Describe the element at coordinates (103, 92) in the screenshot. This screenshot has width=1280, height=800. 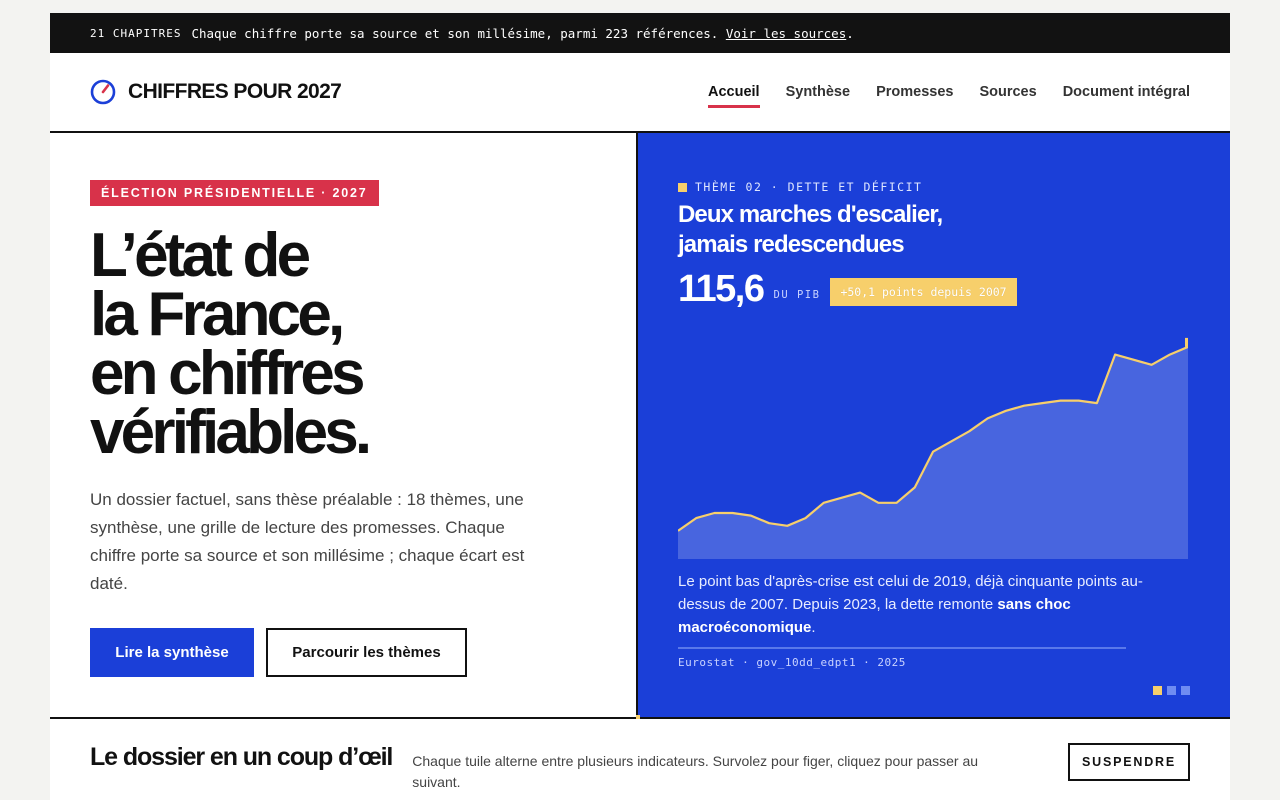
I see `gauge-icon` at that location.